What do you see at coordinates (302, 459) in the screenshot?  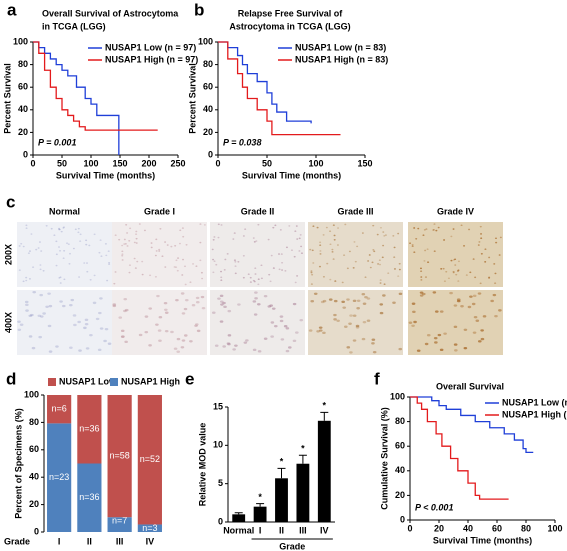 I see `error-bar` at bounding box center [302, 459].